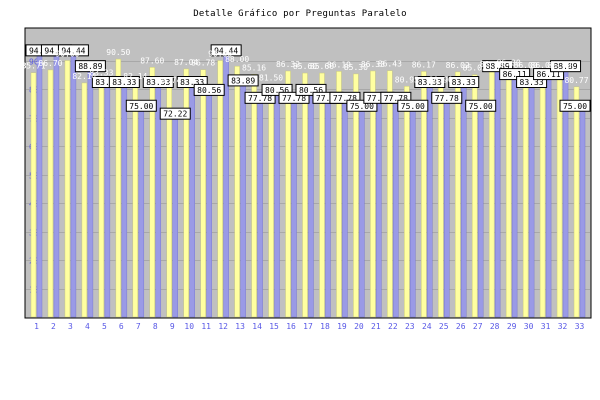  I want to click on series-b-value-label: 86.17, so click(424, 64).